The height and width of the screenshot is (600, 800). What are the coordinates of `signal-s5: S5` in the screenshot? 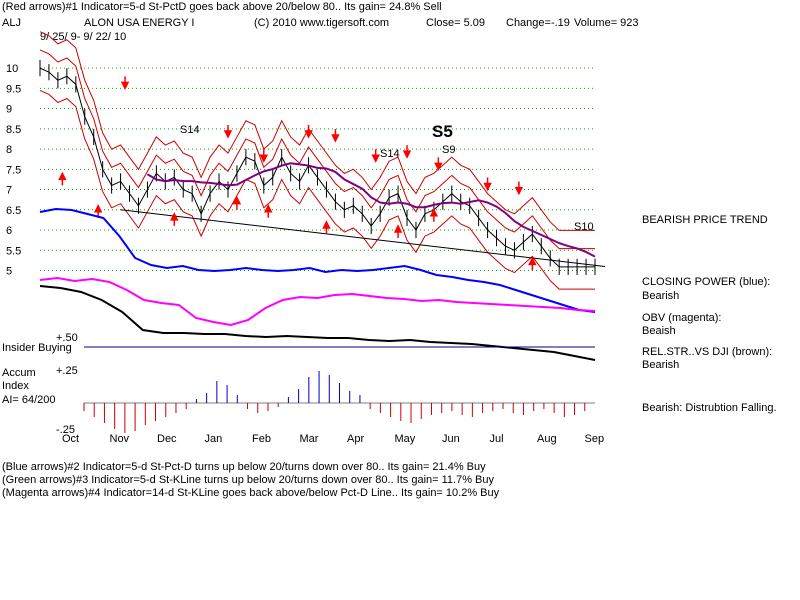 It's located at (442, 131).